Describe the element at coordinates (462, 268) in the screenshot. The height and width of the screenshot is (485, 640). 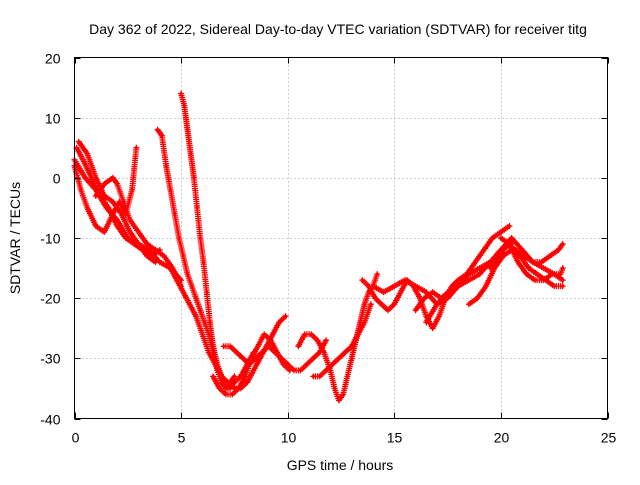
I see `series-t15` at that location.